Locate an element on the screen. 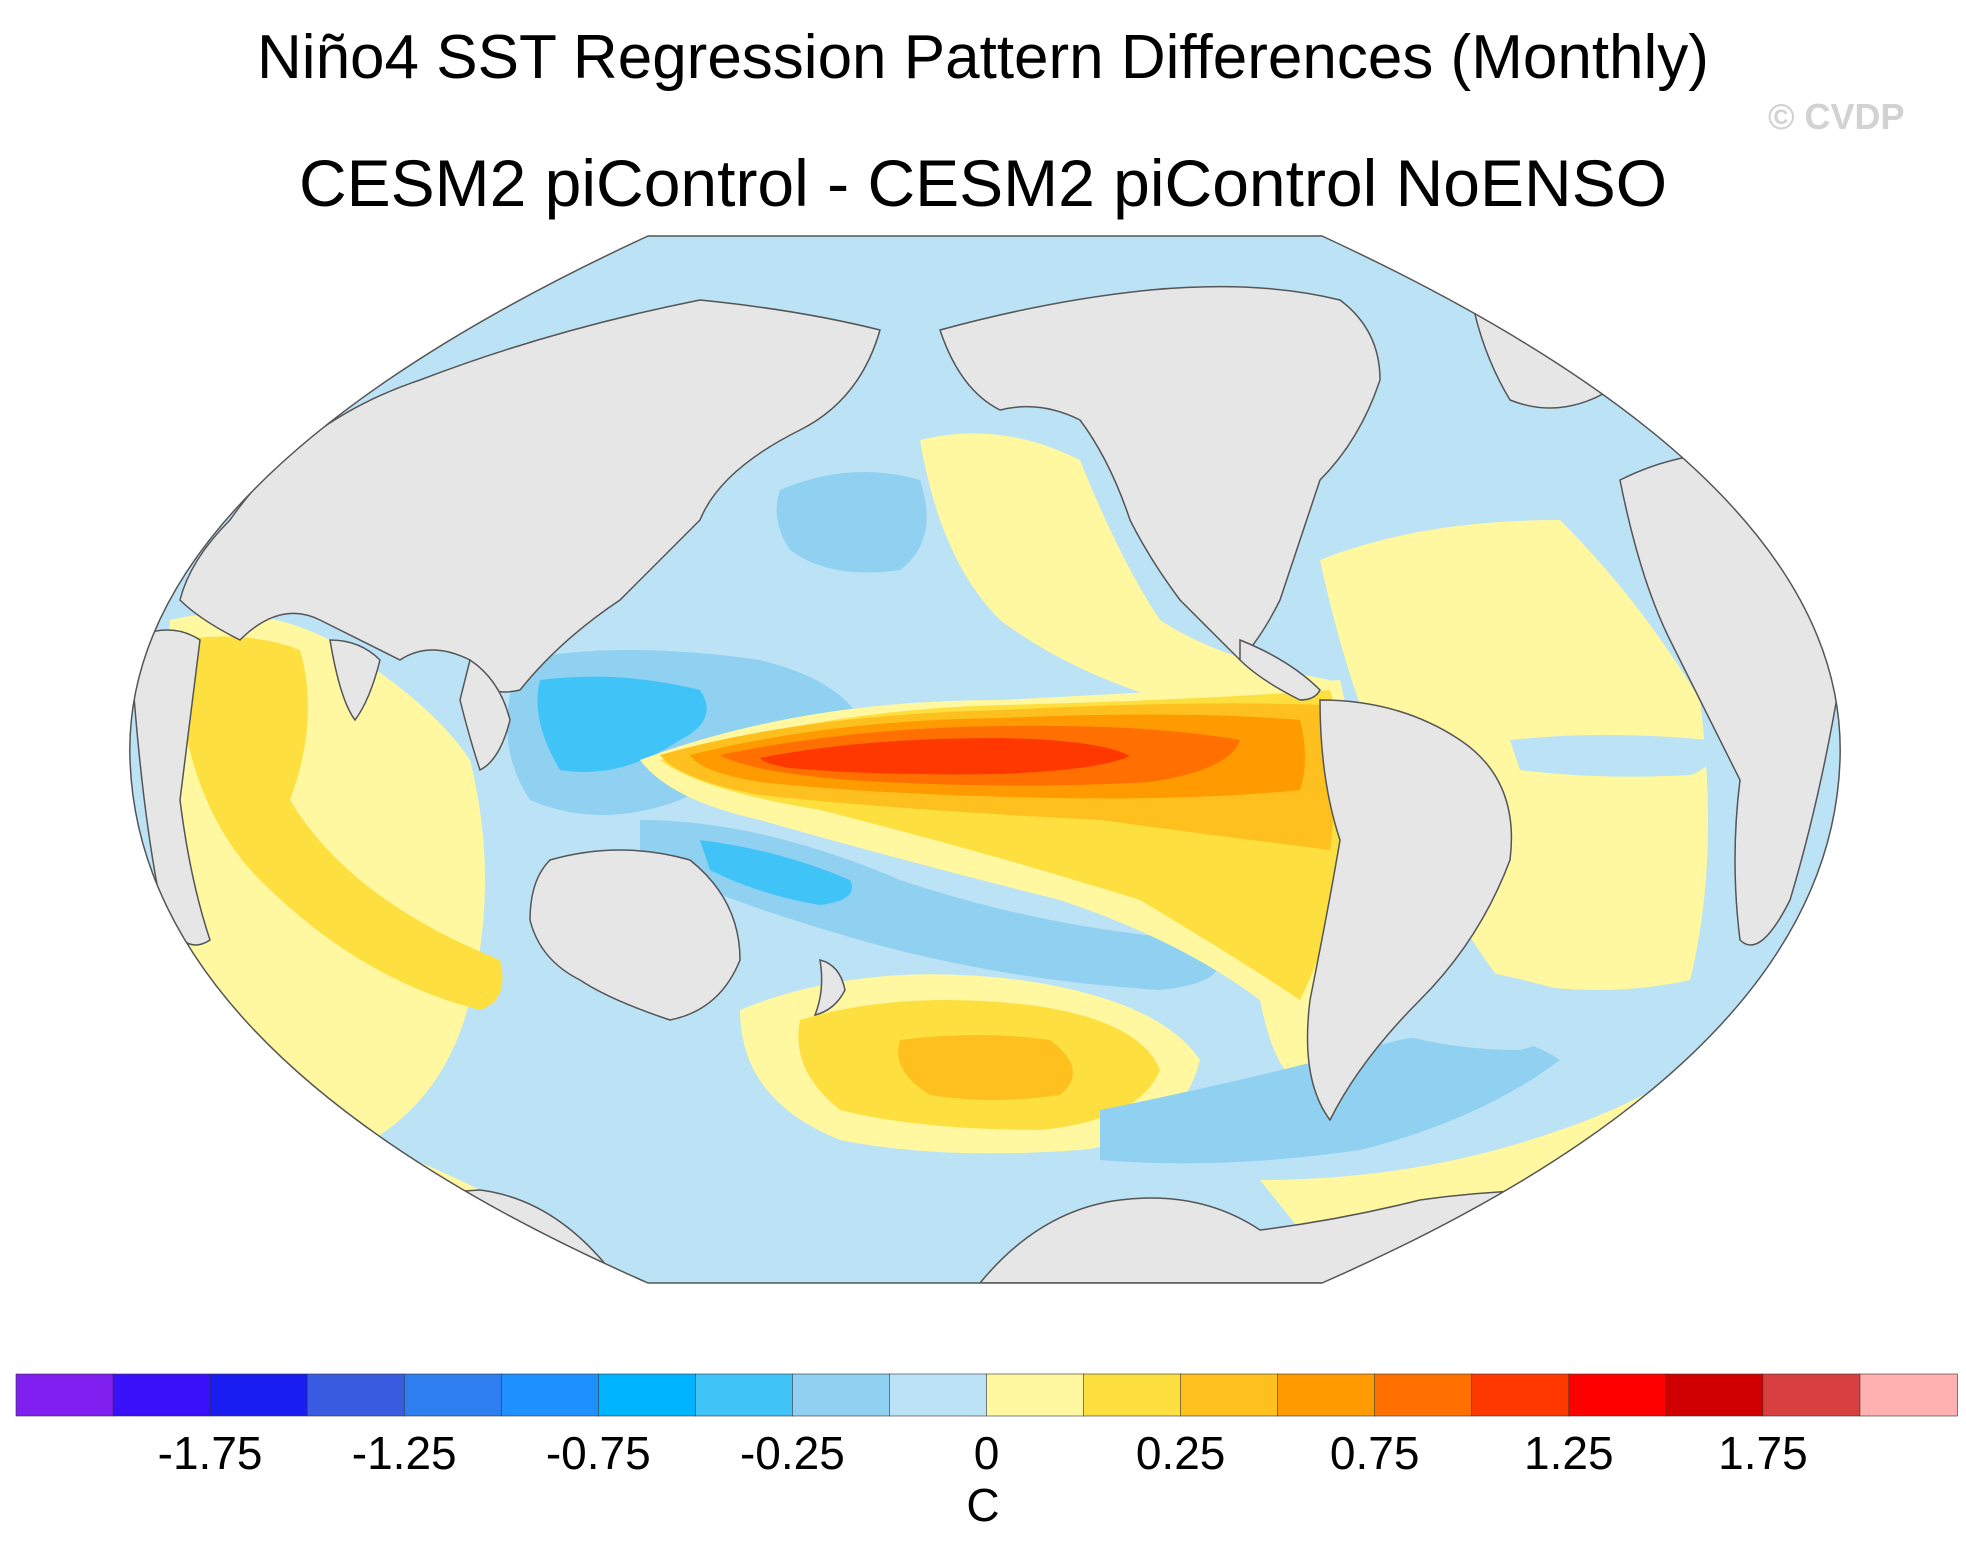 The image size is (1966, 1547). colorbar-tick-label: -0.75 is located at coordinates (598, 1453).